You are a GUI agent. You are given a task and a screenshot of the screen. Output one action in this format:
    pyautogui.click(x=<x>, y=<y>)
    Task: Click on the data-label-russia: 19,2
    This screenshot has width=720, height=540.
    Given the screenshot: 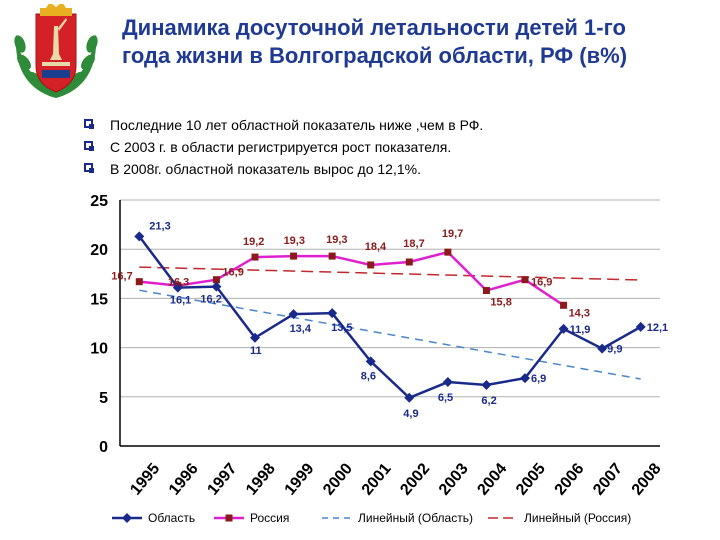 What is the action you would take?
    pyautogui.click(x=253, y=242)
    